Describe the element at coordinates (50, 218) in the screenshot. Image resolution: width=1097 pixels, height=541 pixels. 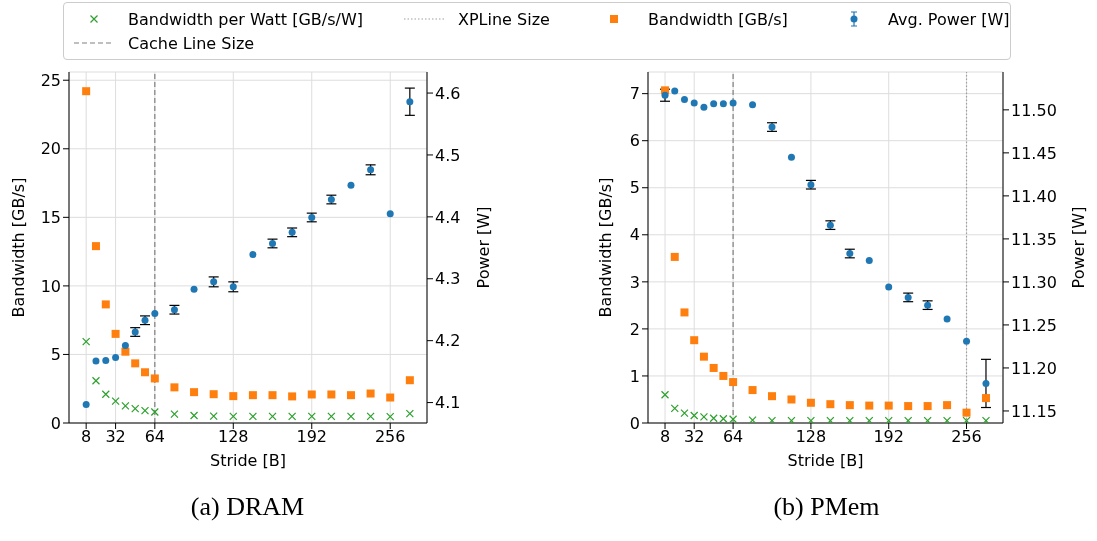
I see `y-tick-label: 15` at that location.